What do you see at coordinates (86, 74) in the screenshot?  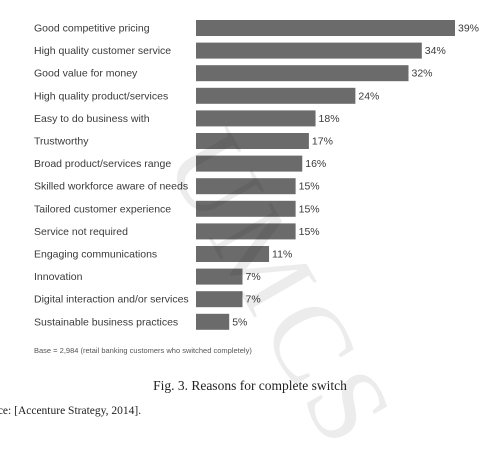 I see `category-label: Good value for money` at bounding box center [86, 74].